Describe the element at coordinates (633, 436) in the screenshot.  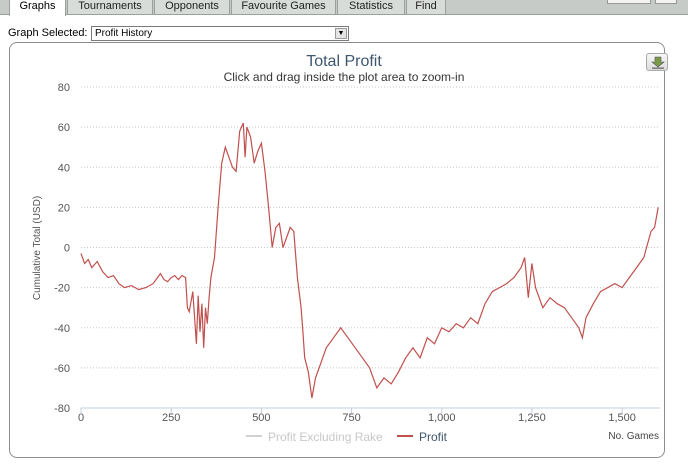
I see `x-axis-title: No. Games` at that location.